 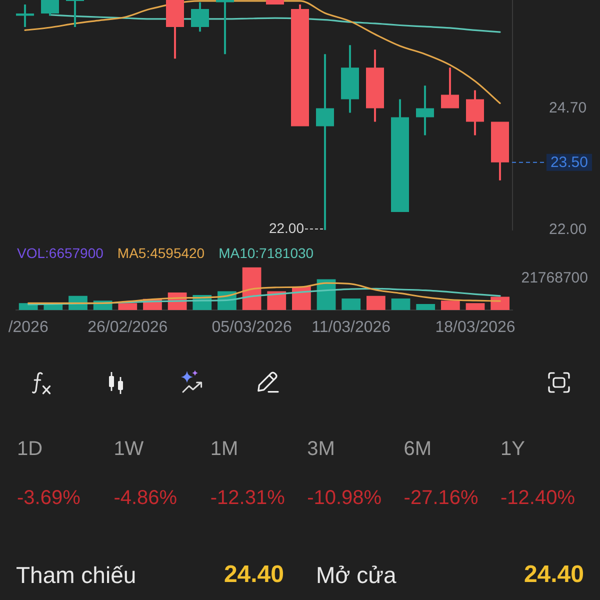 What do you see at coordinates (441, 498) in the screenshot?
I see `text: -27.16%` at bounding box center [441, 498].